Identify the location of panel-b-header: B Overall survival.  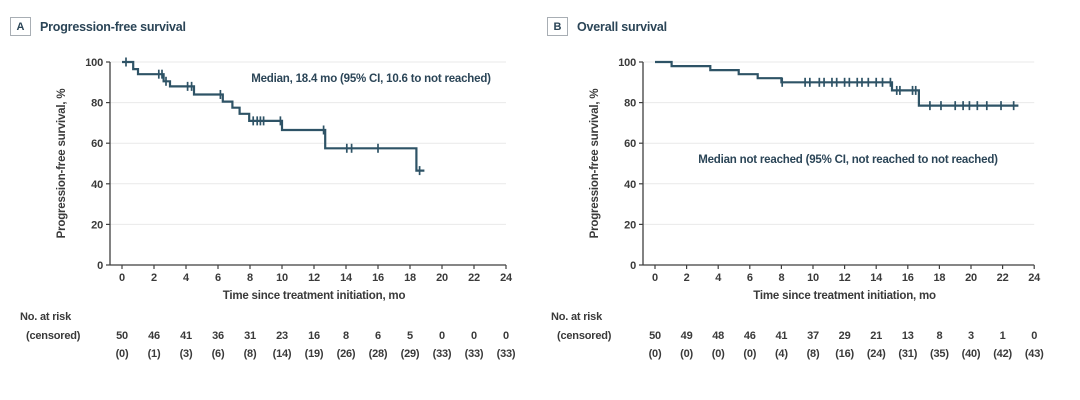
(607, 26).